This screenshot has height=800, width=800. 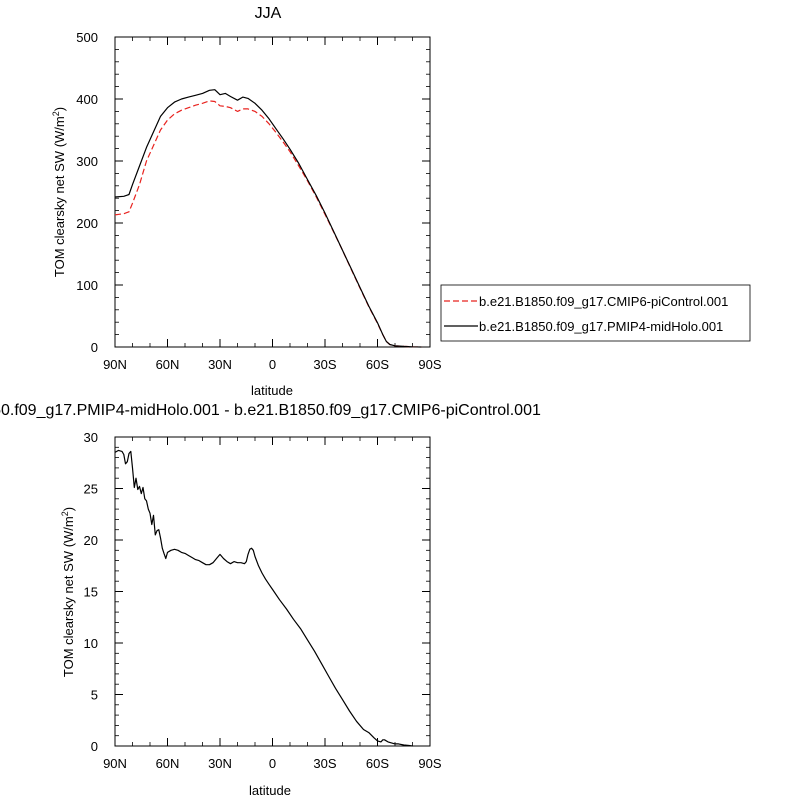 I want to click on top-y-tick-label: 400, so click(x=87, y=99).